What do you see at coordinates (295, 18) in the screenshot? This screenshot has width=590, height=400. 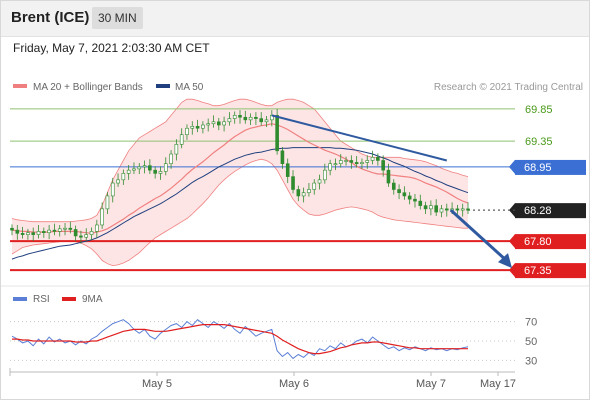 I see `chart-header: Brent (ICE) 30 MIN` at bounding box center [295, 18].